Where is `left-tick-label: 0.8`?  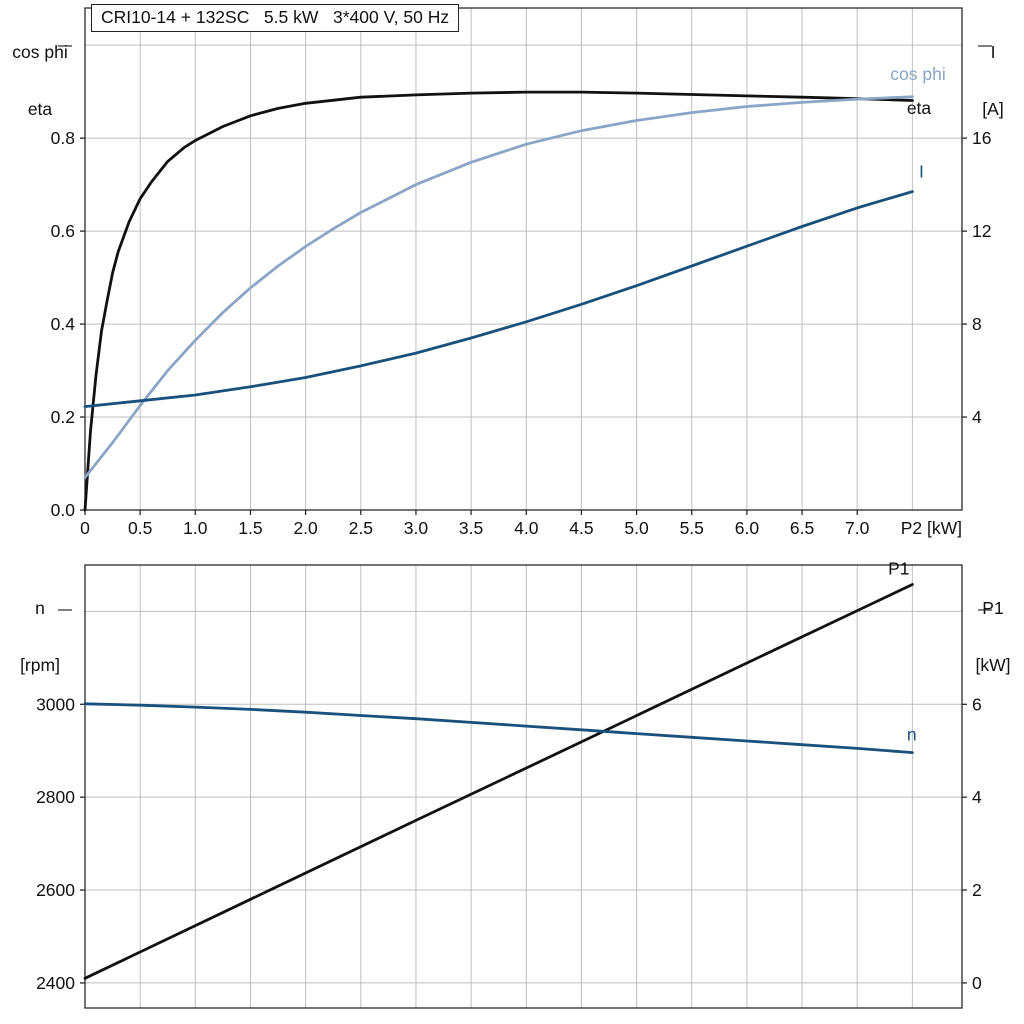
left-tick-label: 0.8 is located at coordinates (63, 138).